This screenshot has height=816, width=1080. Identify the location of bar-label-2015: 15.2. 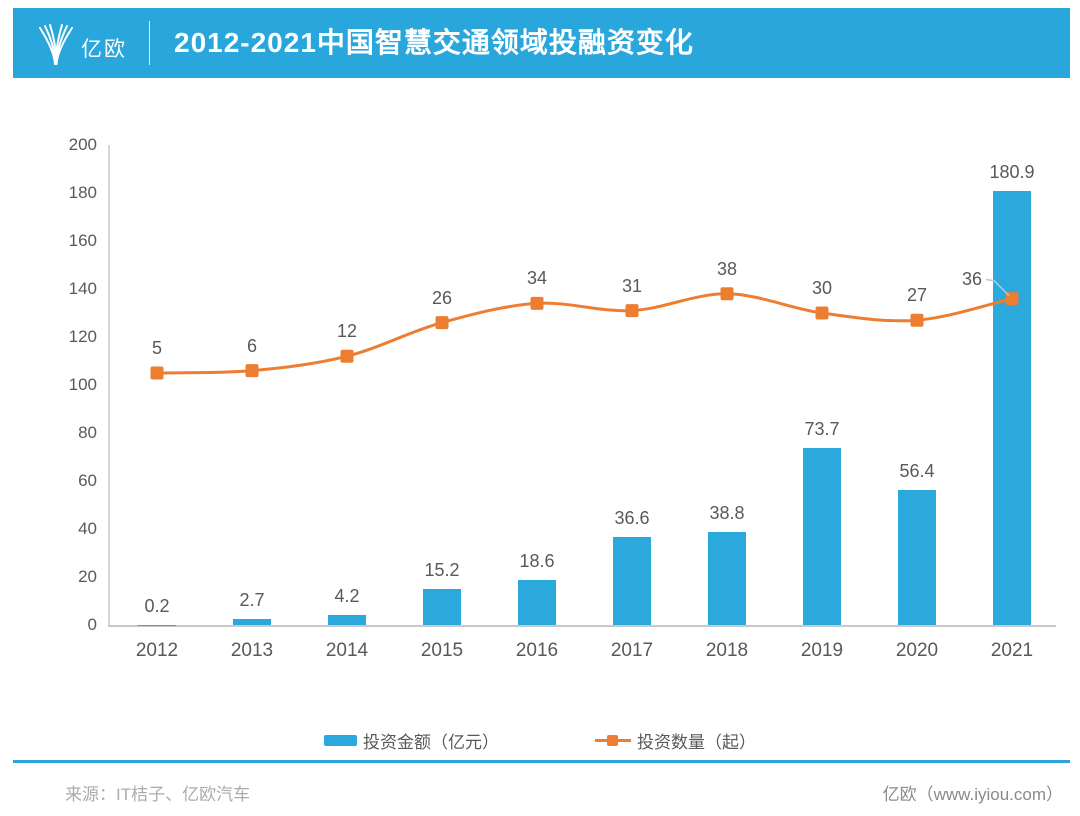
(442, 569).